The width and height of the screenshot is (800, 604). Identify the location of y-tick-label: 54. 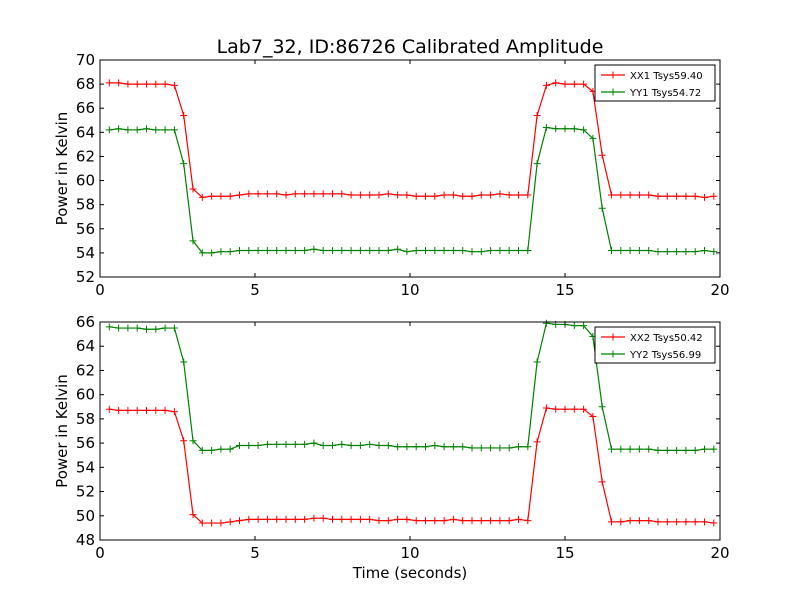
(85, 253).